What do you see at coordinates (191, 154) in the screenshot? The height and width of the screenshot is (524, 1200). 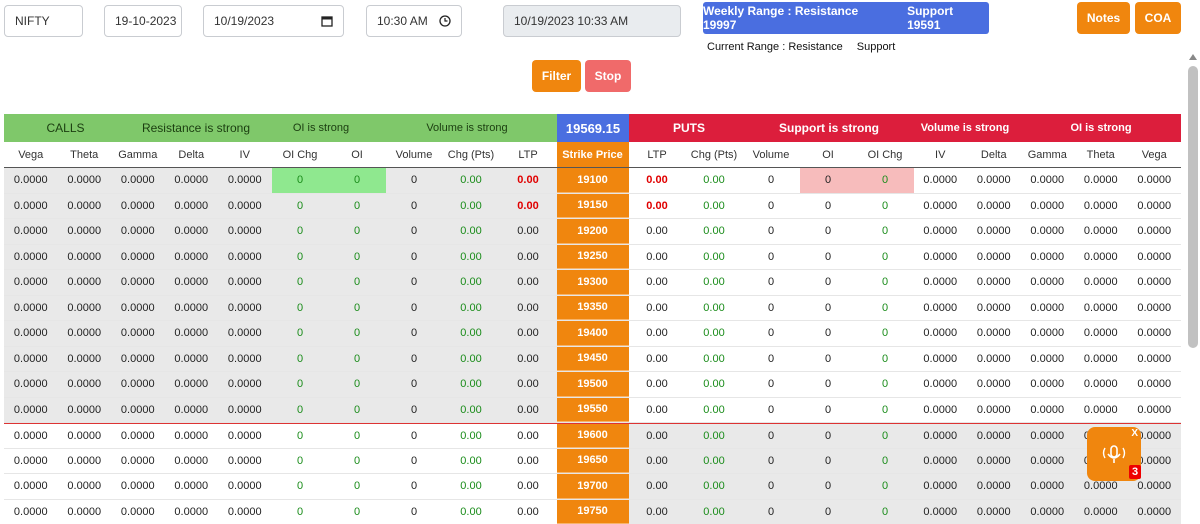 I see `call-col-delta: Delta` at bounding box center [191, 154].